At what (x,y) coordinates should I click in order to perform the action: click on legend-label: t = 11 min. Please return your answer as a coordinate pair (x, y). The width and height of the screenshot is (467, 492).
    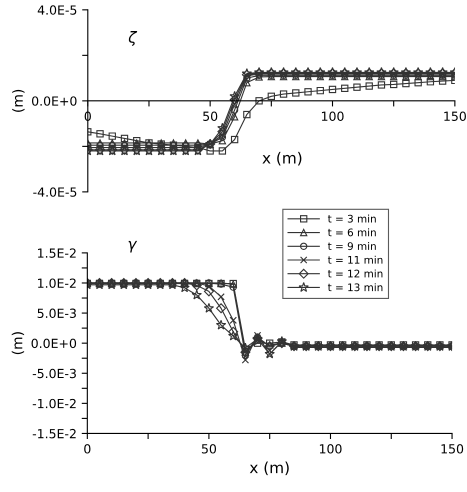
    Looking at the image, I should click on (355, 260).